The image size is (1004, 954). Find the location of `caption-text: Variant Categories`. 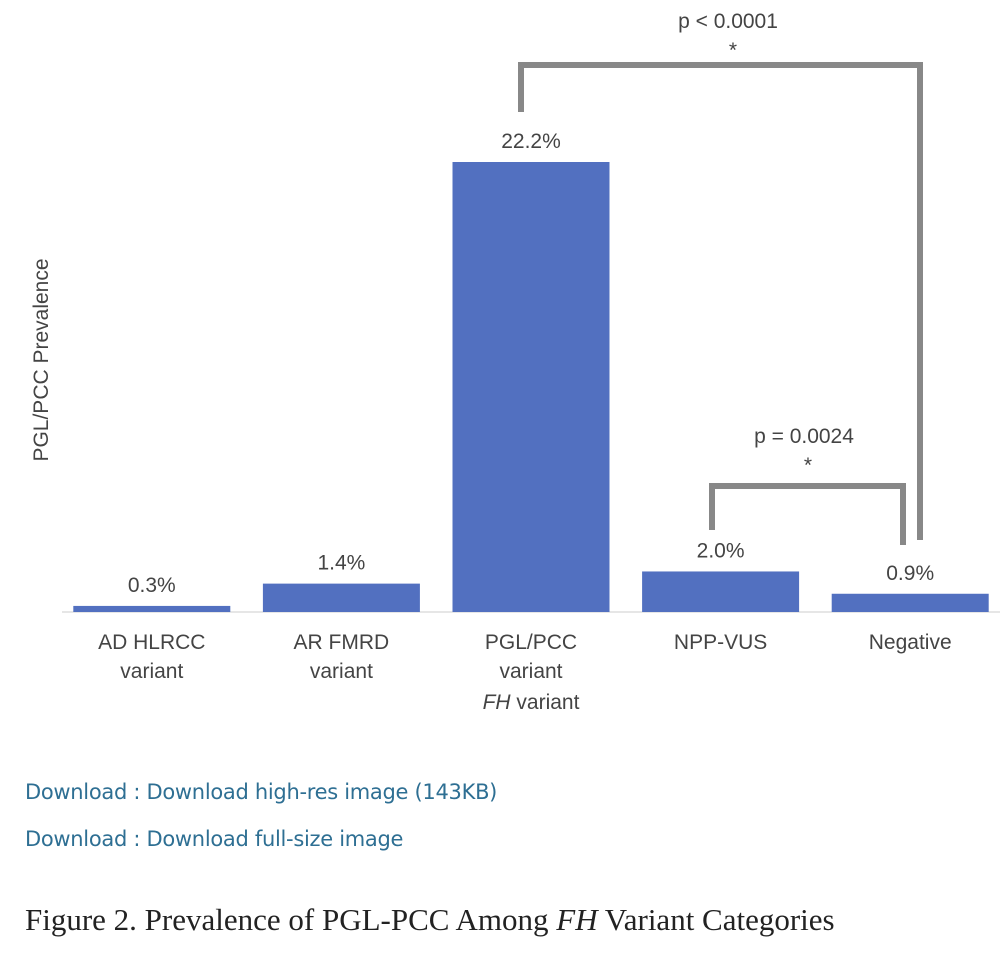

caption-text: Variant Categories is located at coordinates (716, 919).